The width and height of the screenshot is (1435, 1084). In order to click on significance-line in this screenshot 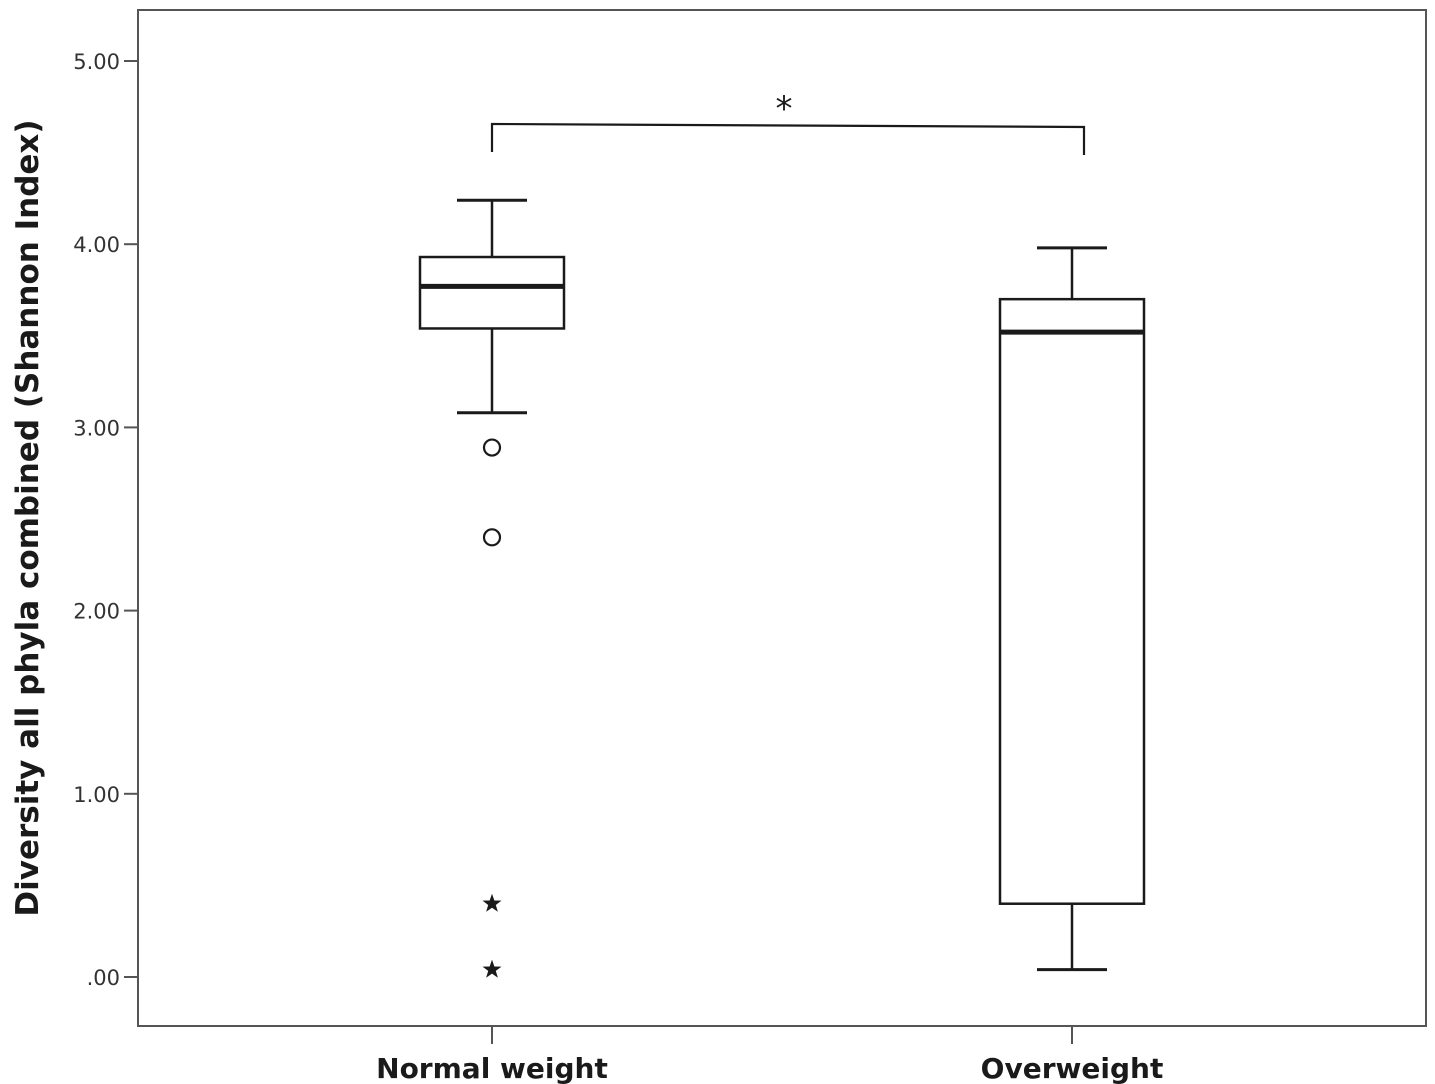, I will do `click(788, 138)`.